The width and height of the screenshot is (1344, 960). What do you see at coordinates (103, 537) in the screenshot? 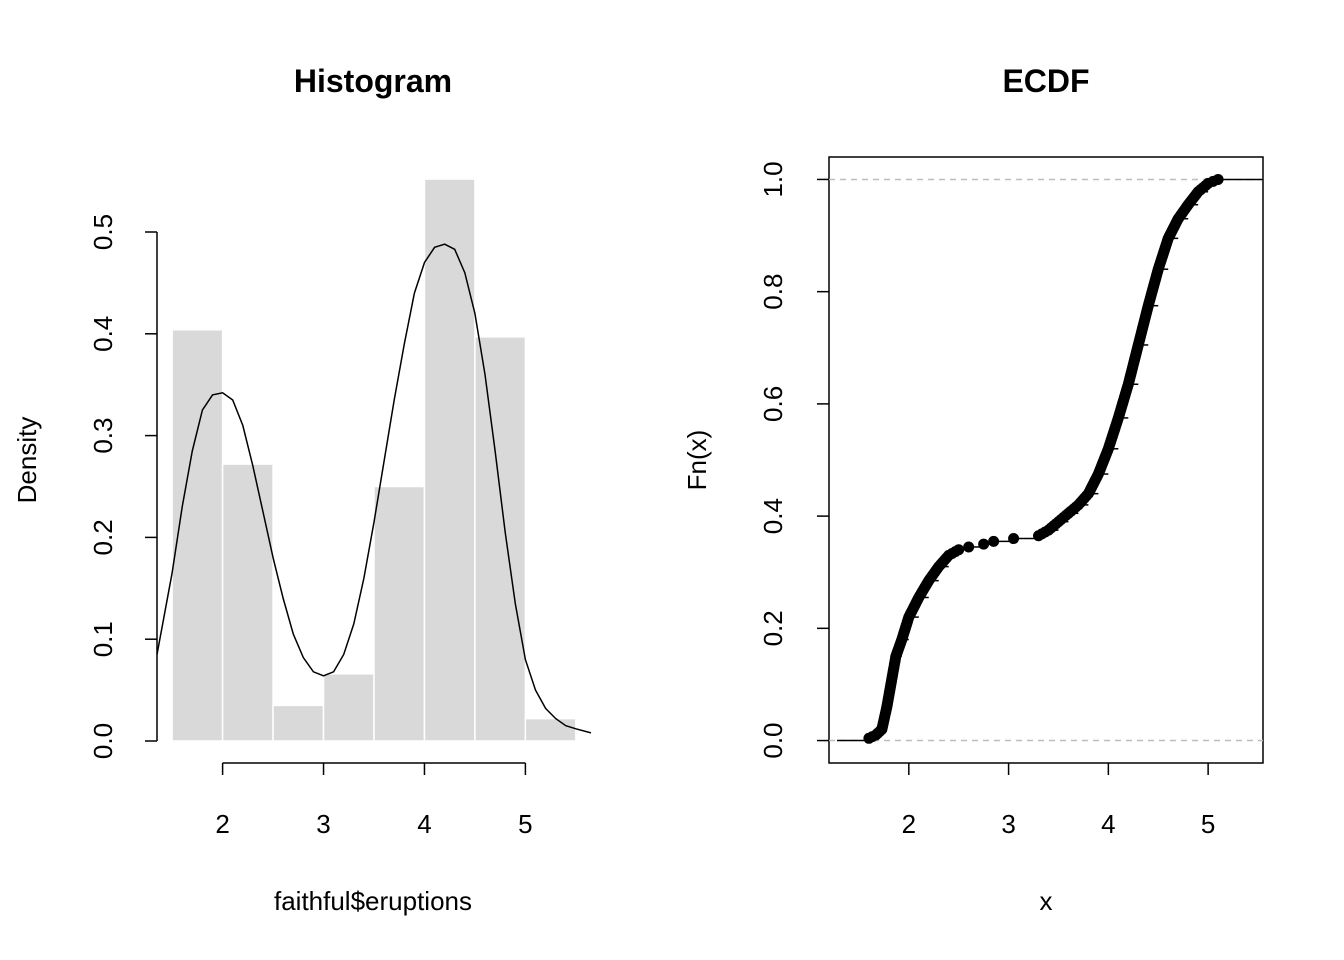
I see `histogram-y-tick-label: 0.2` at bounding box center [103, 537].